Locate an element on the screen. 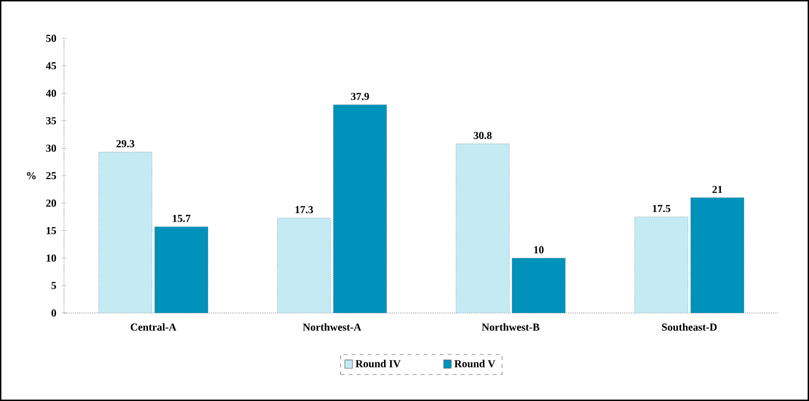 Image resolution: width=809 pixels, height=401 pixels. y-tick-label: 5 is located at coordinates (54, 286).